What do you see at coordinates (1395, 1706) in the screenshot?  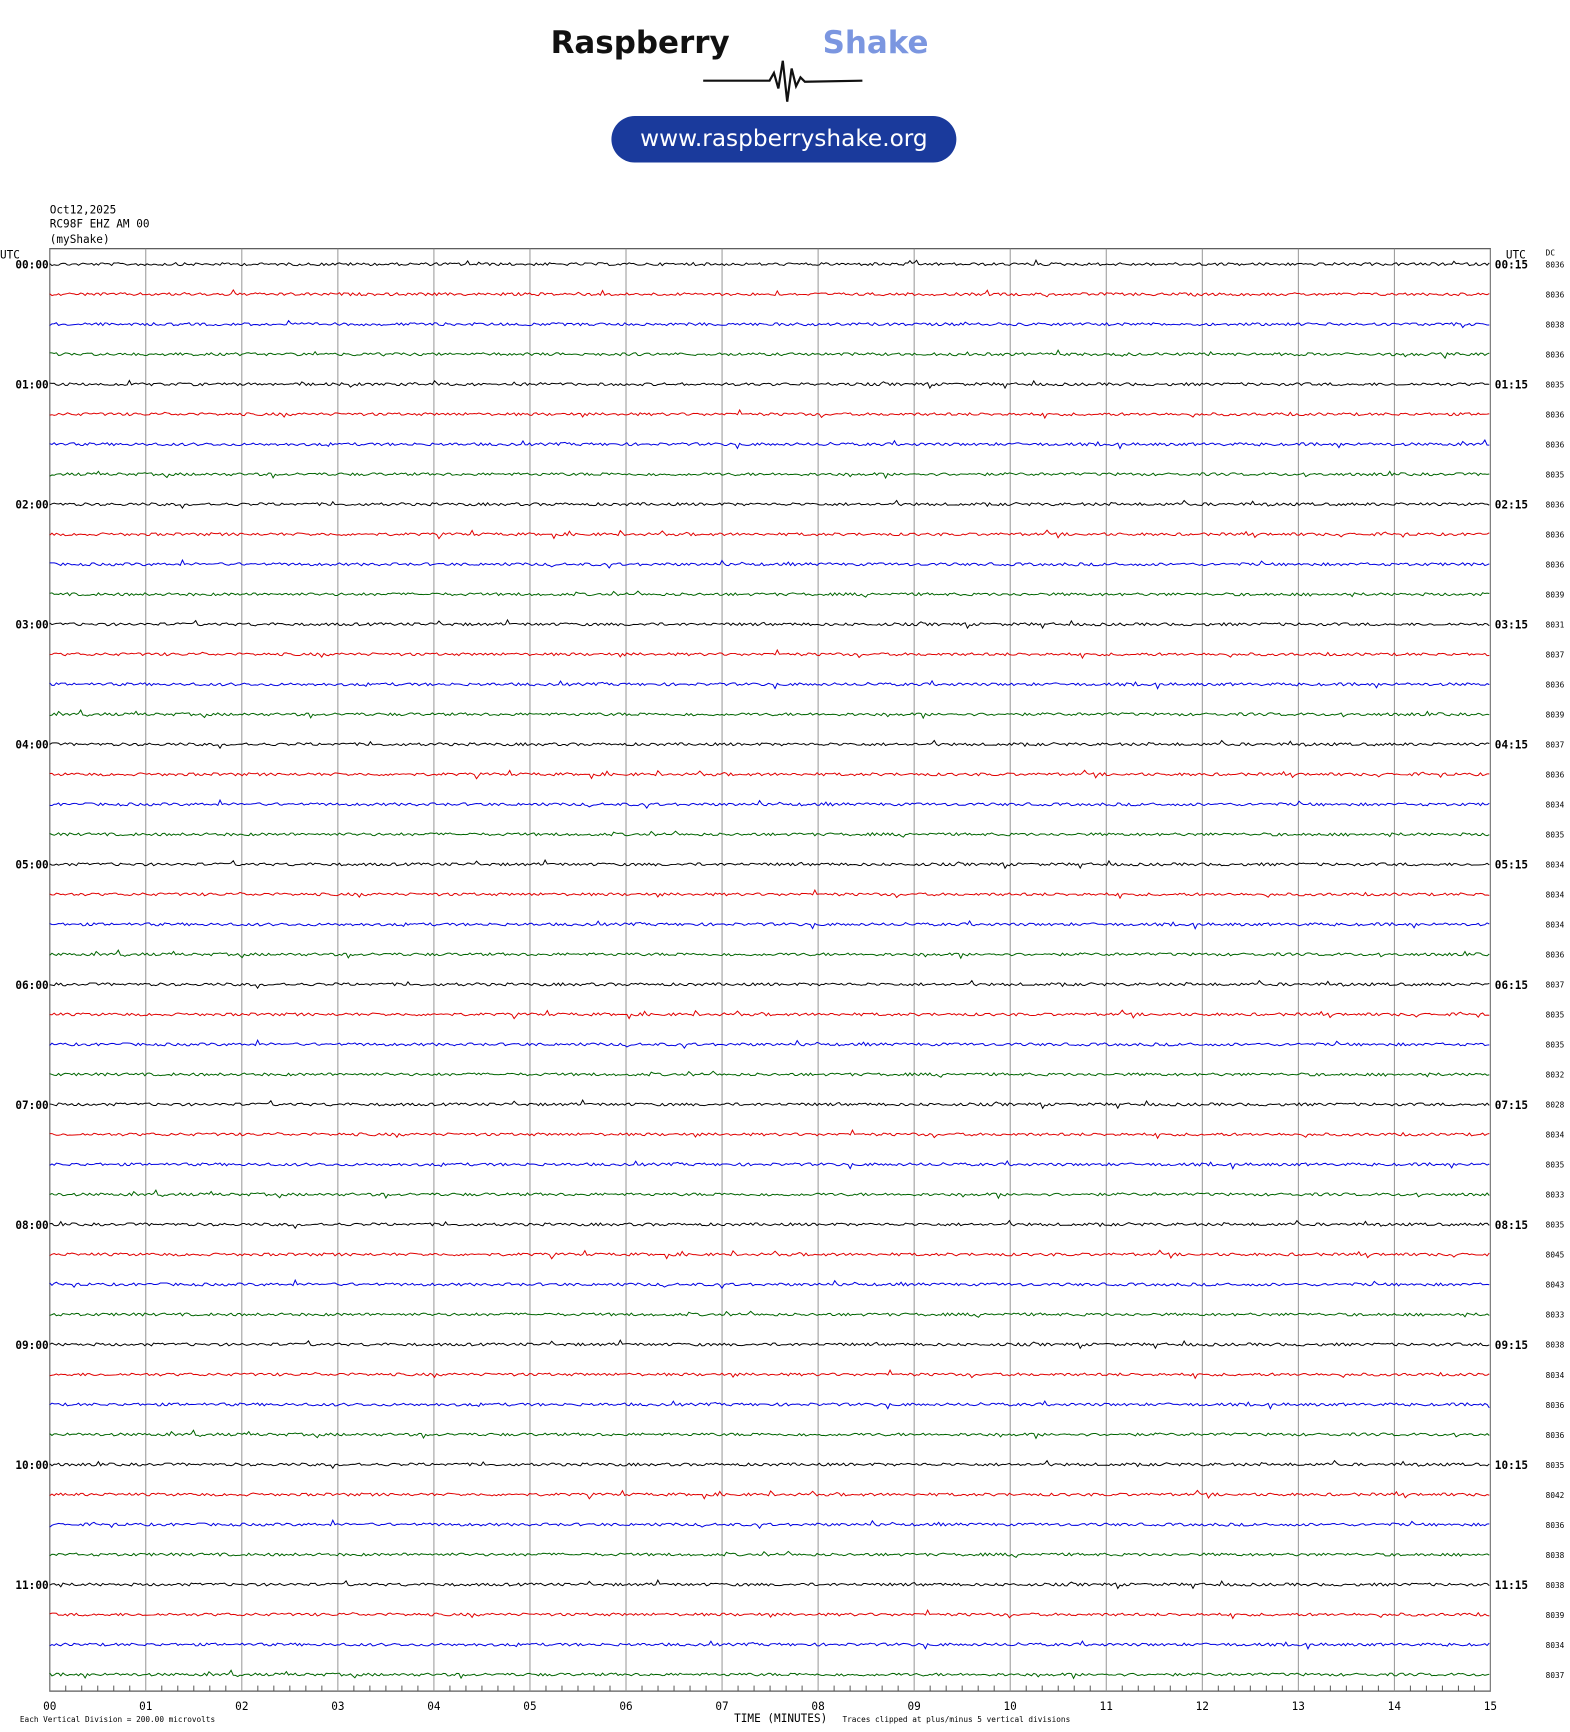 I see `x-tick-label: 14` at bounding box center [1395, 1706].